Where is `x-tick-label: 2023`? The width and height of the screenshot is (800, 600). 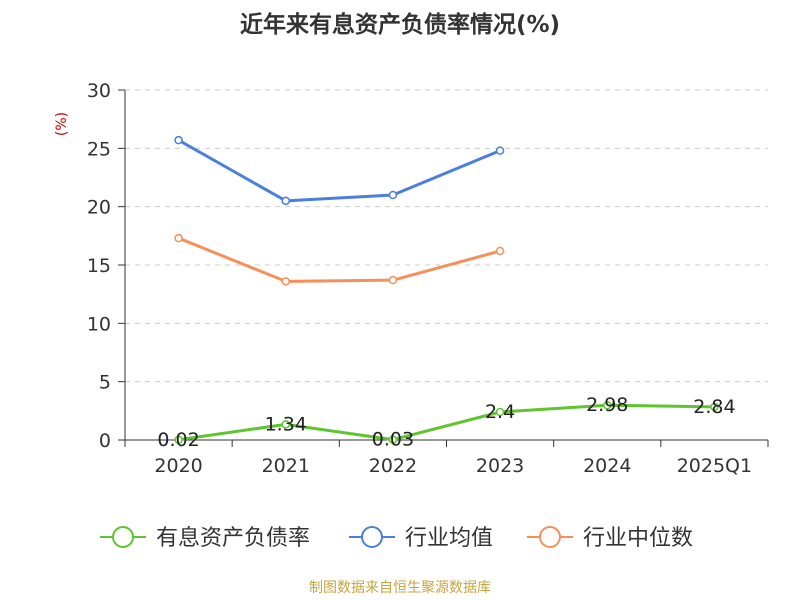 x-tick-label: 2023 is located at coordinates (500, 466).